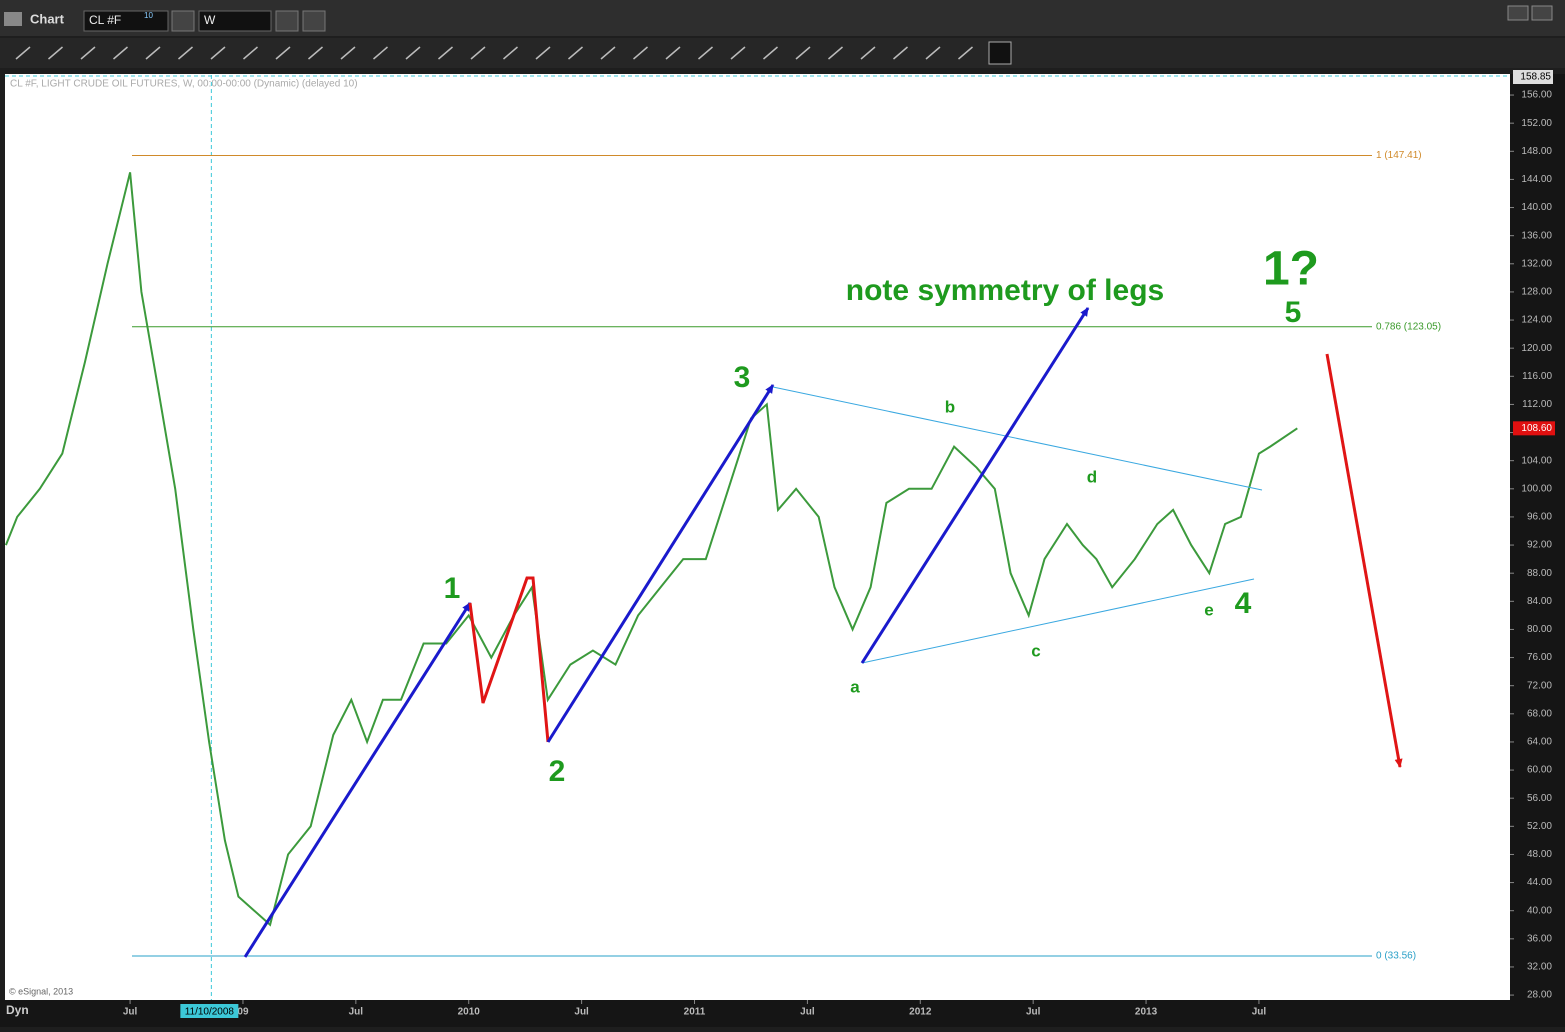  Describe the element at coordinates (126, 21) in the screenshot. I see `symbol-input` at that location.